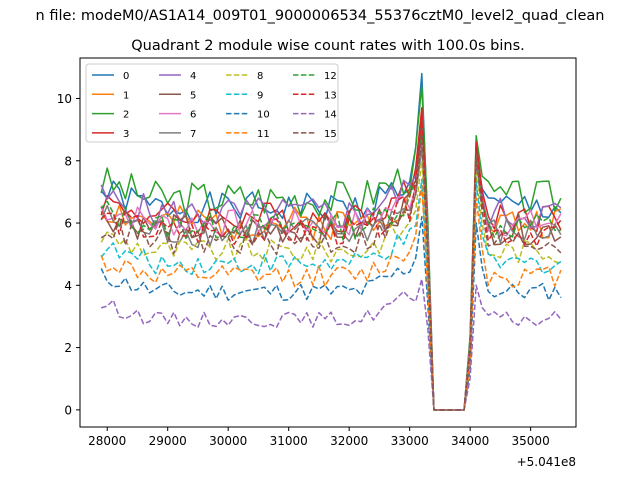 The width and height of the screenshot is (640, 480). Describe the element at coordinates (68, 161) in the screenshot. I see `y-tick-label: 8` at that location.